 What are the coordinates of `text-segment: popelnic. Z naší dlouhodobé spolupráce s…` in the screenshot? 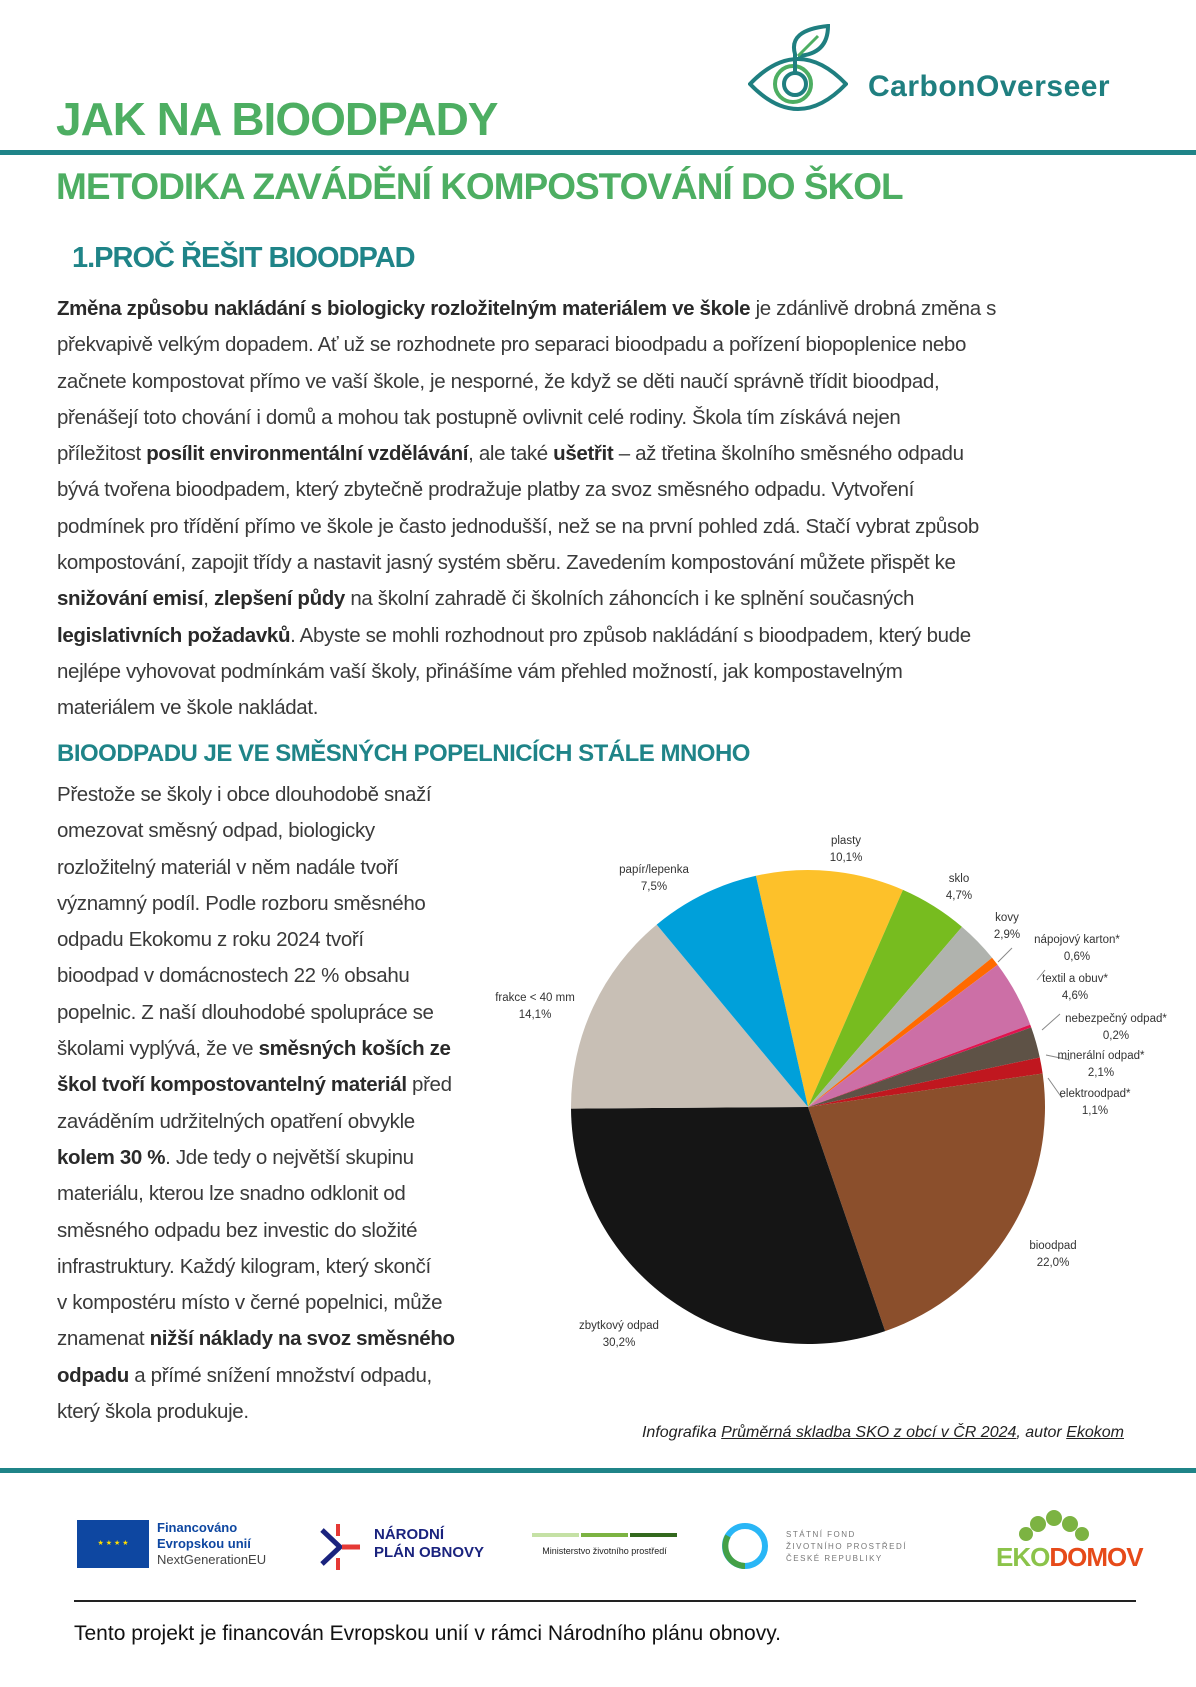 It's located at (245, 1012).